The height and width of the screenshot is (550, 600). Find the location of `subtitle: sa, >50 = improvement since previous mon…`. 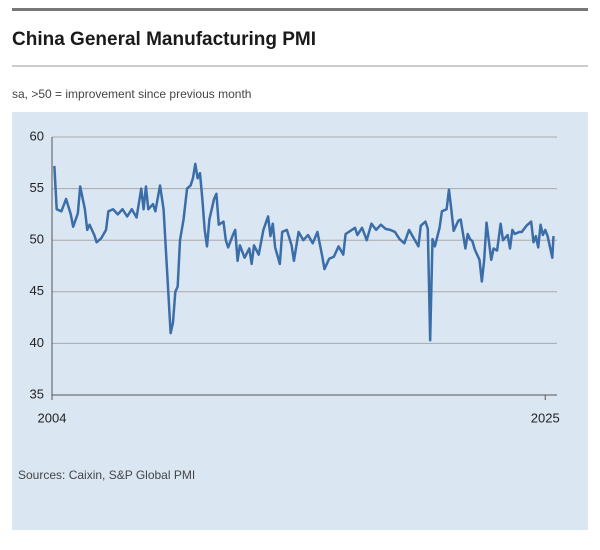

subtitle: sa, >50 = improvement since previous mon… is located at coordinates (131, 94).